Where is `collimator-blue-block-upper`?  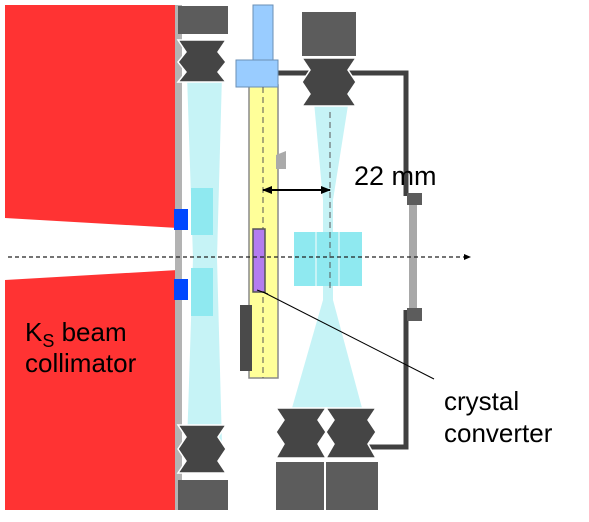 collimator-blue-block-upper is located at coordinates (181, 219).